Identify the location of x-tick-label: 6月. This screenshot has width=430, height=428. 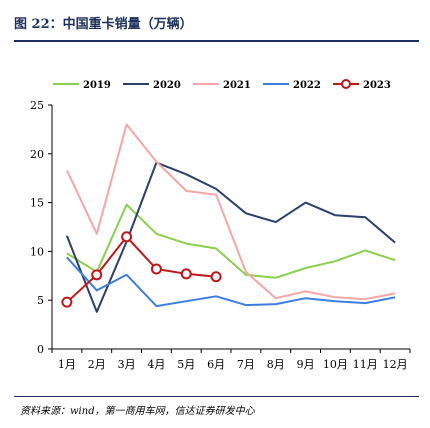
(216, 364).